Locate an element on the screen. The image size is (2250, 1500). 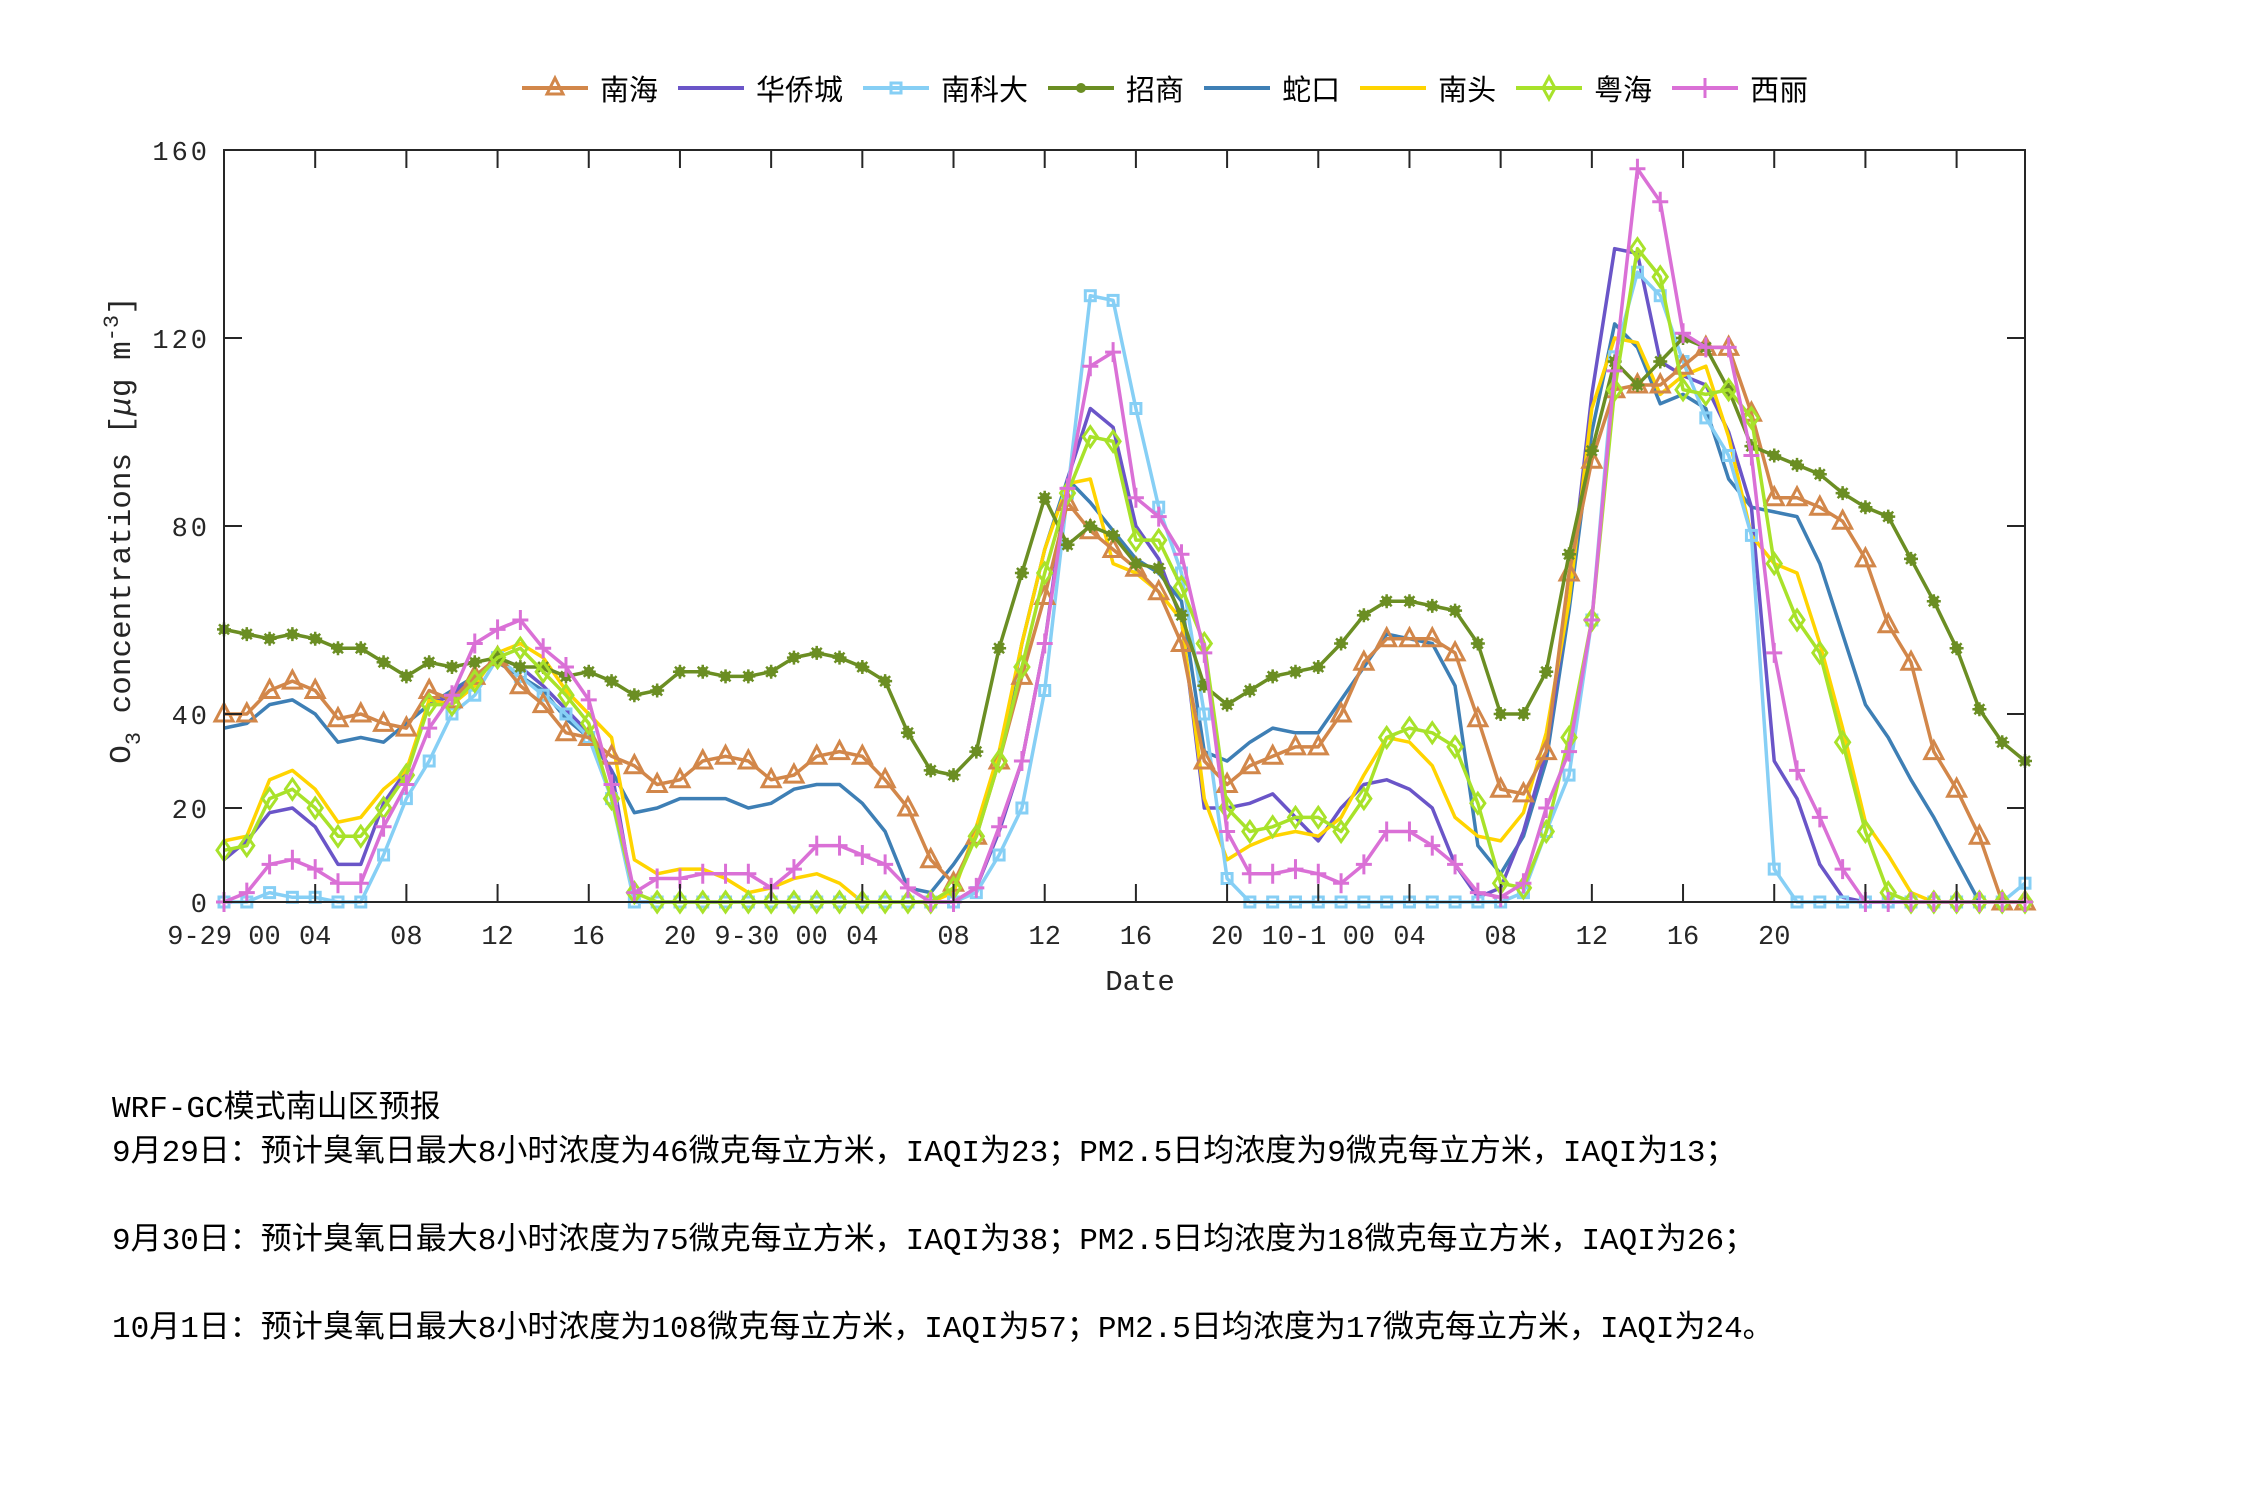
y-tick-label: 20 is located at coordinates (191, 812).